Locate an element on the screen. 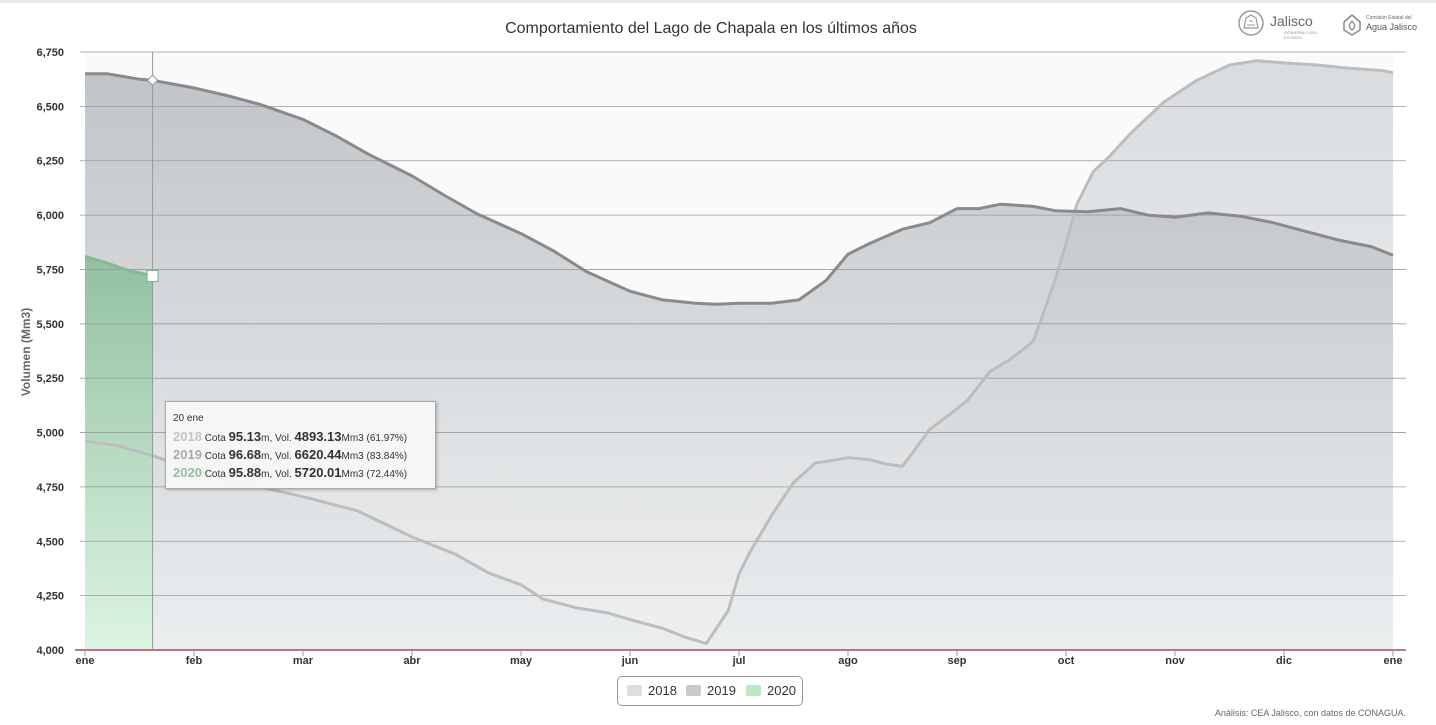 The image size is (1436, 725). x-tick-label: jun is located at coordinates (630, 661).